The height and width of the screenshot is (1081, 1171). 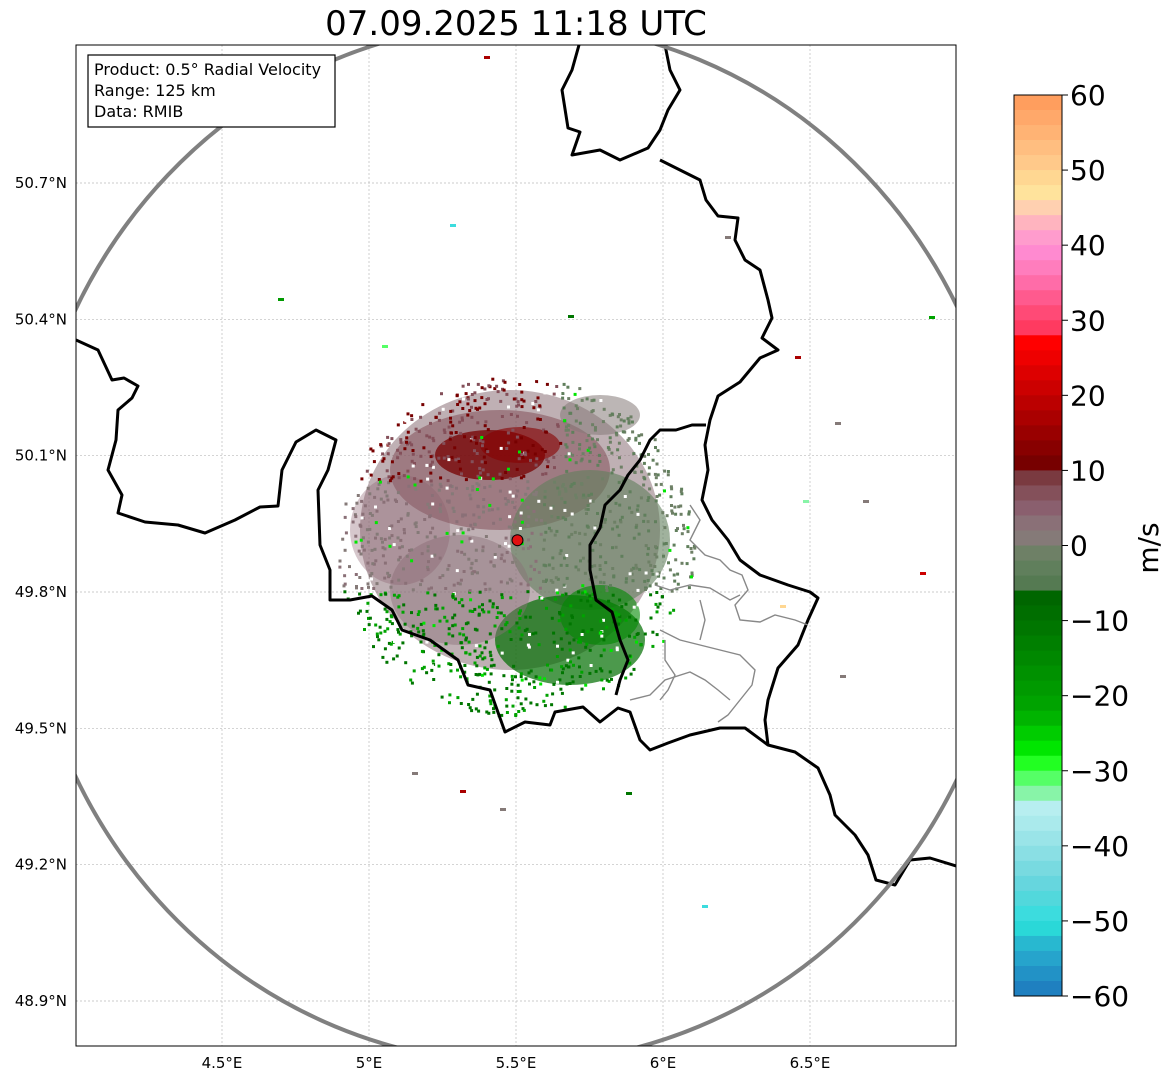 I want to click on colorbar-tick-label: 50, so click(x=1088, y=170).